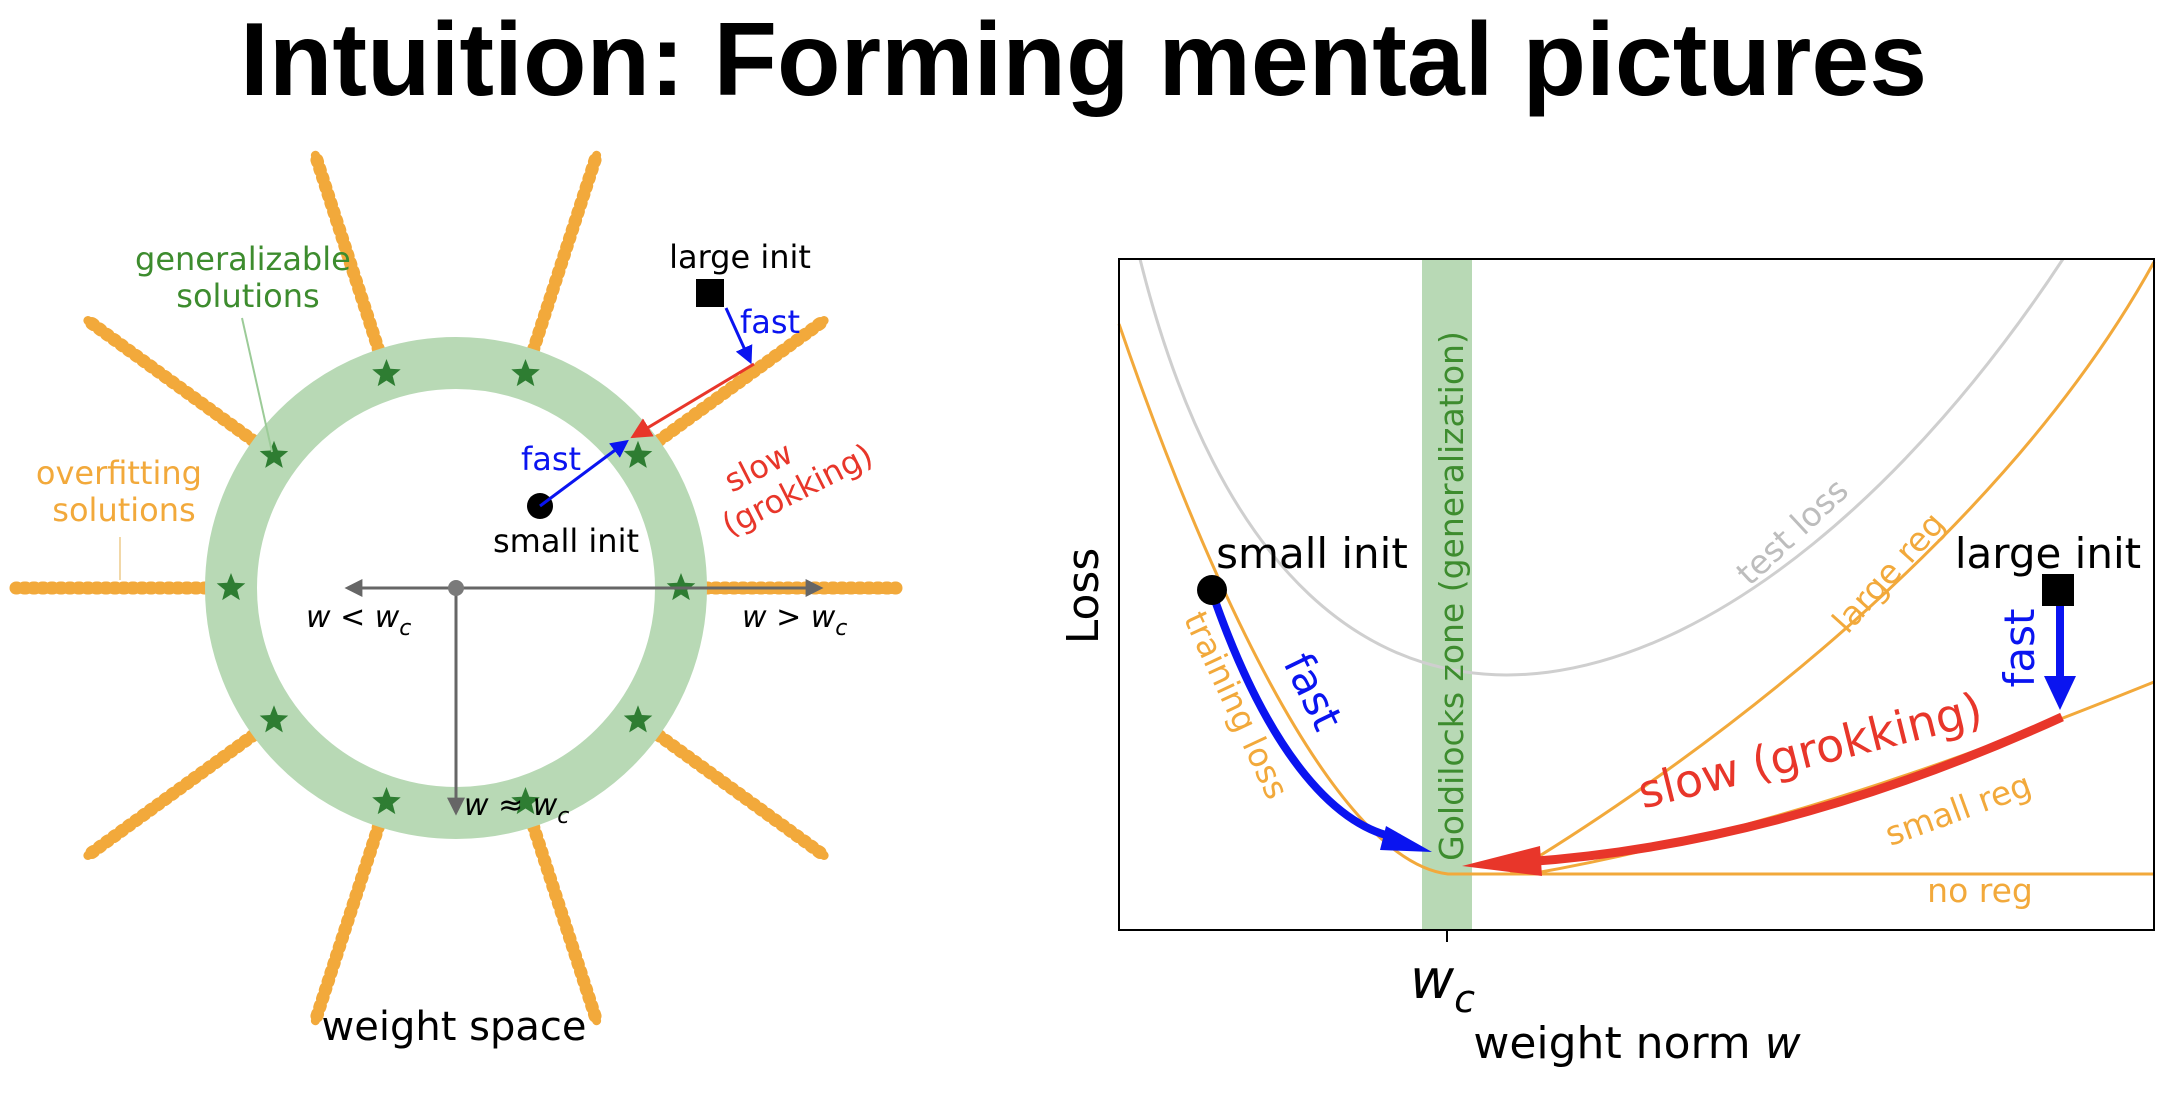  What do you see at coordinates (1313, 691) in the screenshot?
I see `fast-label-left-chart: fast` at bounding box center [1313, 691].